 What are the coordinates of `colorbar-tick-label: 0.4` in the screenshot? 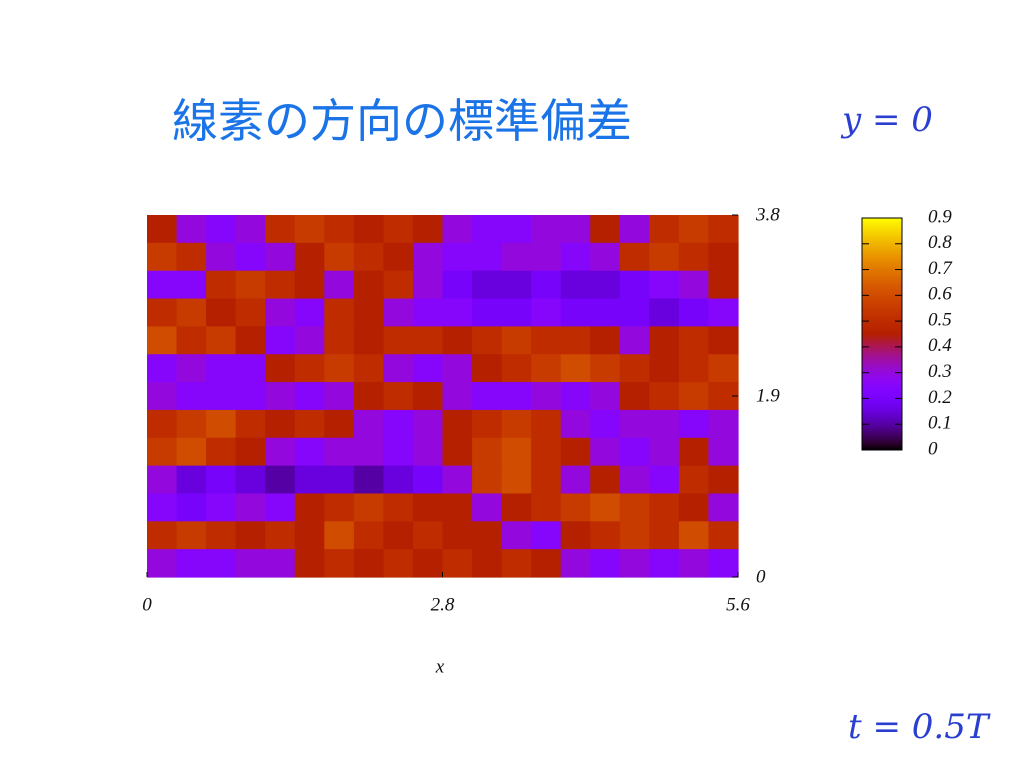 It's located at (940, 345).